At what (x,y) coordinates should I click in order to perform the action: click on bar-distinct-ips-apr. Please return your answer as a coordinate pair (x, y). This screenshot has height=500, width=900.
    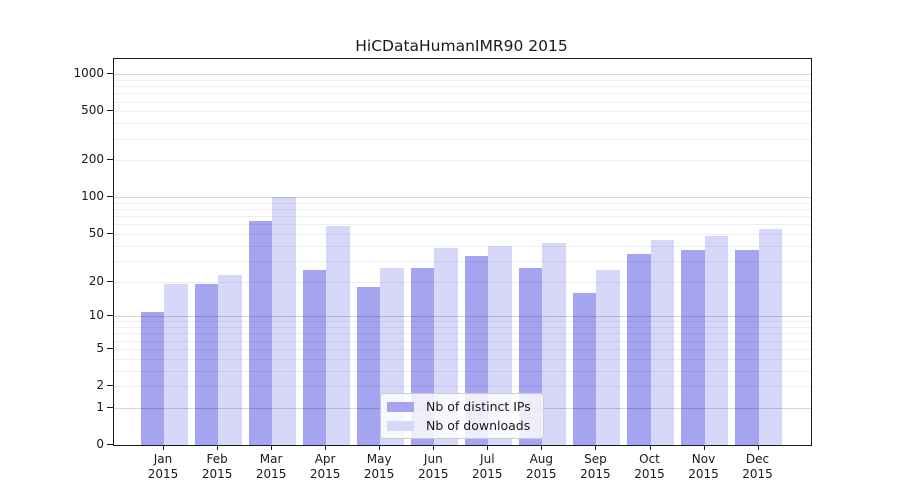
    Looking at the image, I should click on (314, 357).